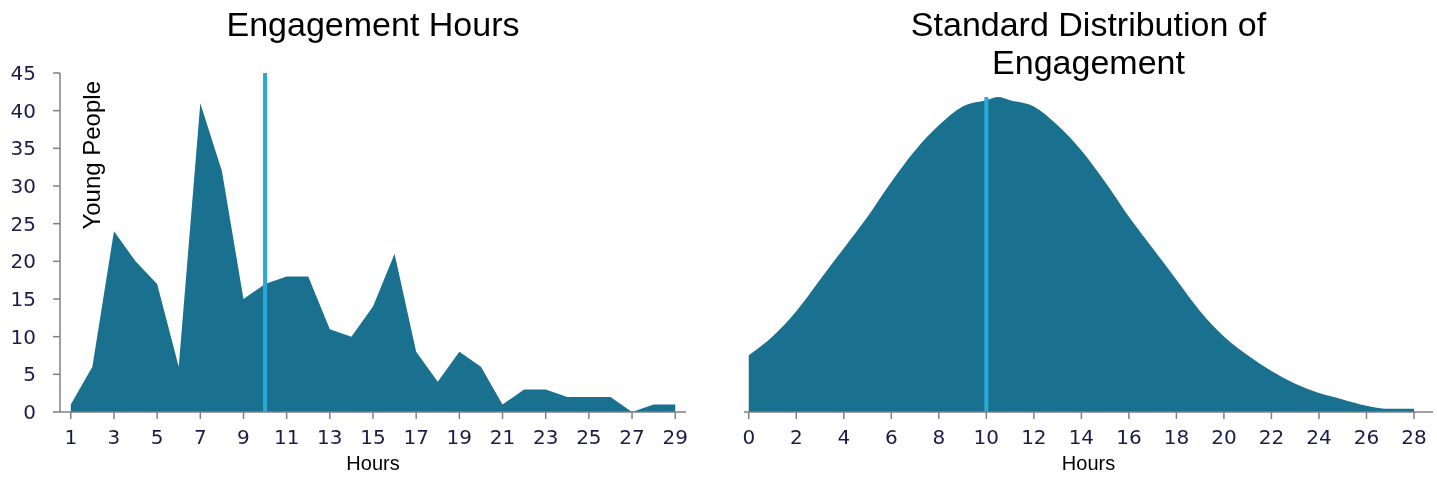  What do you see at coordinates (1319, 437) in the screenshot?
I see `x-tick-label: 24` at bounding box center [1319, 437].